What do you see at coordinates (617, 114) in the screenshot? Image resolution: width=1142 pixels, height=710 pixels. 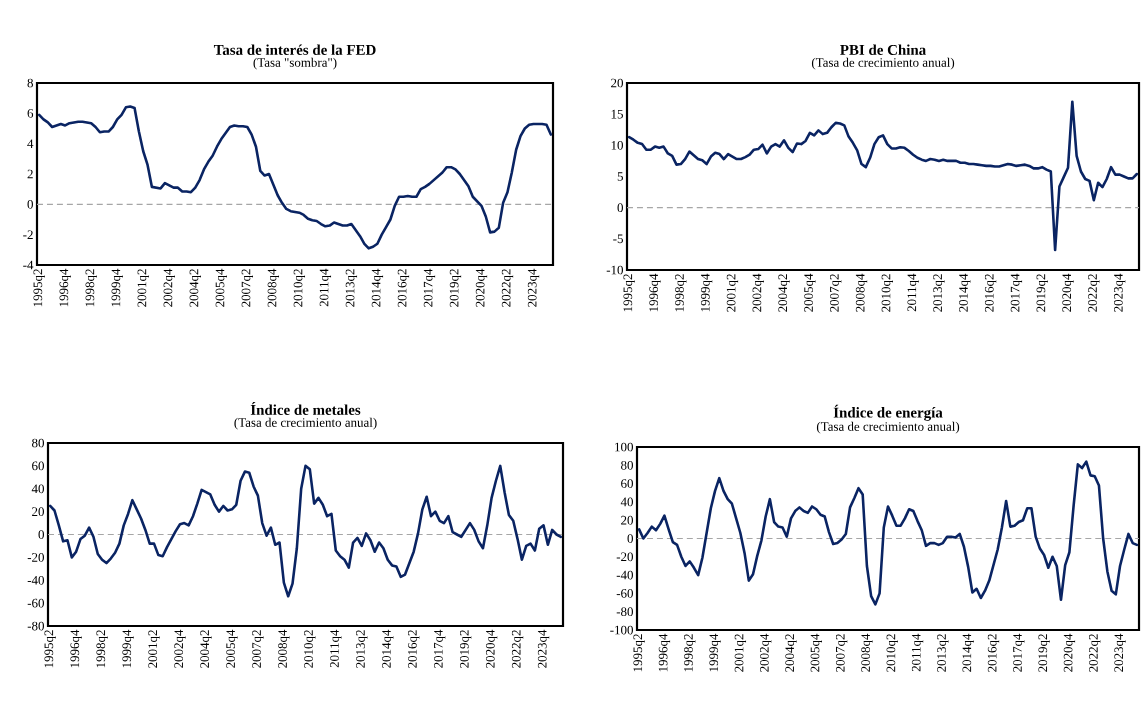 I see `y-tick-label: 15` at bounding box center [617, 114].